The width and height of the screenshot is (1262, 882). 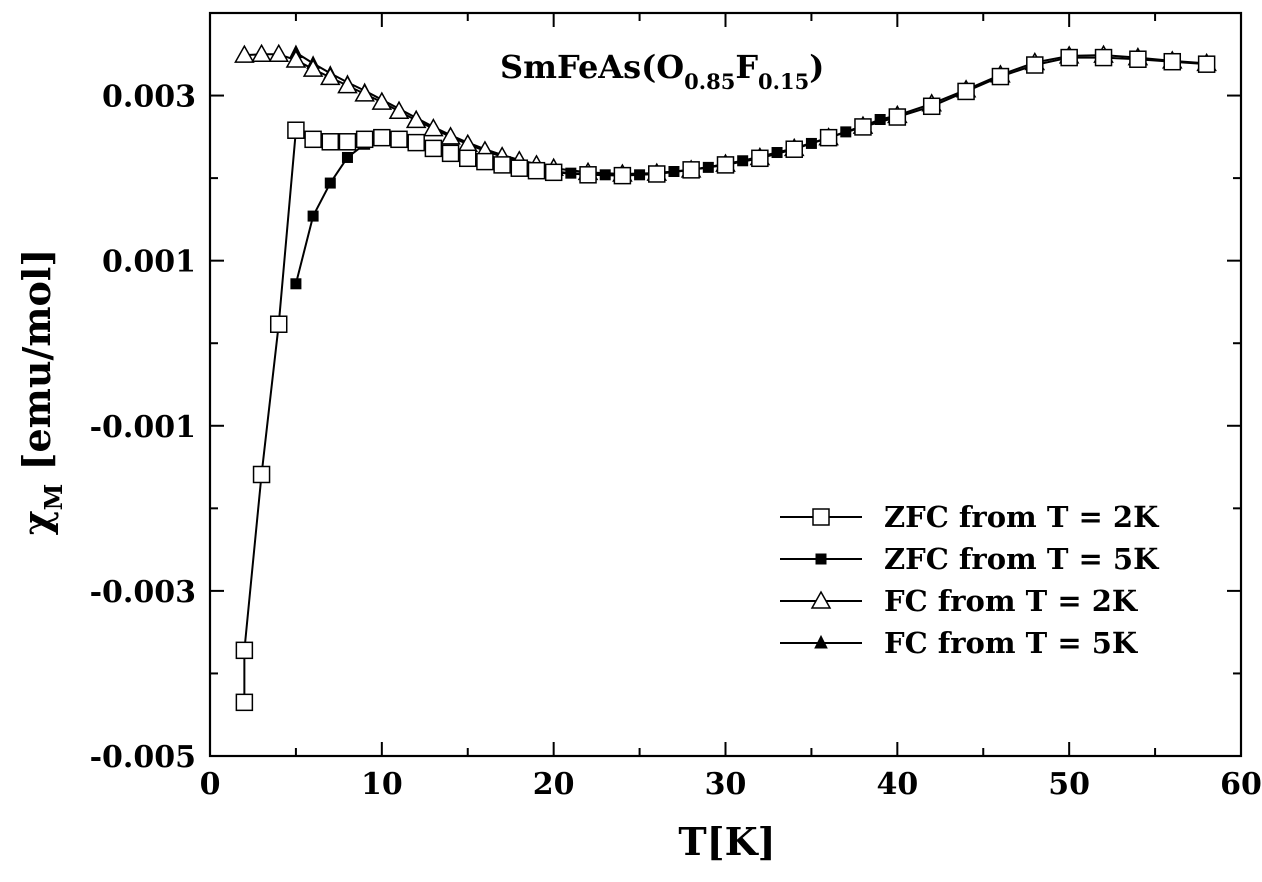 I want to click on chart-title: SmFeAs(O0.85F0.15), so click(x=662, y=71).